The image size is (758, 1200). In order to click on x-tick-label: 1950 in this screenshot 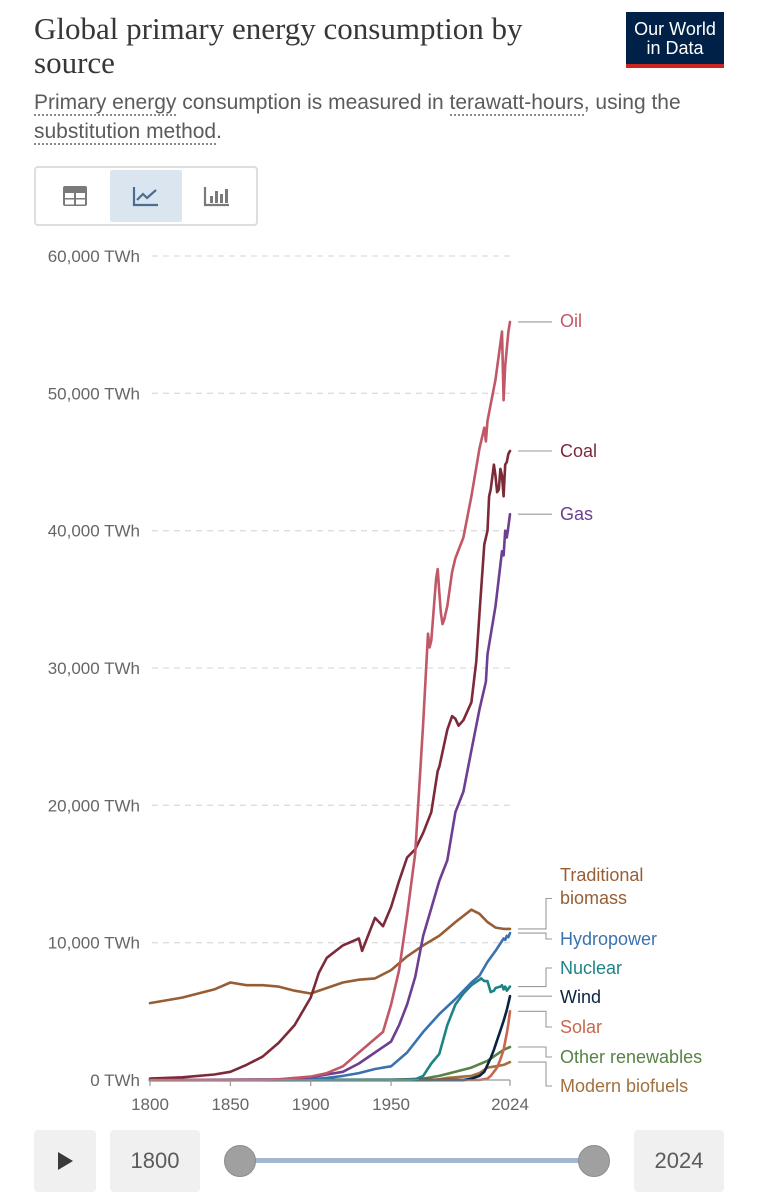, I will do `click(391, 1104)`.